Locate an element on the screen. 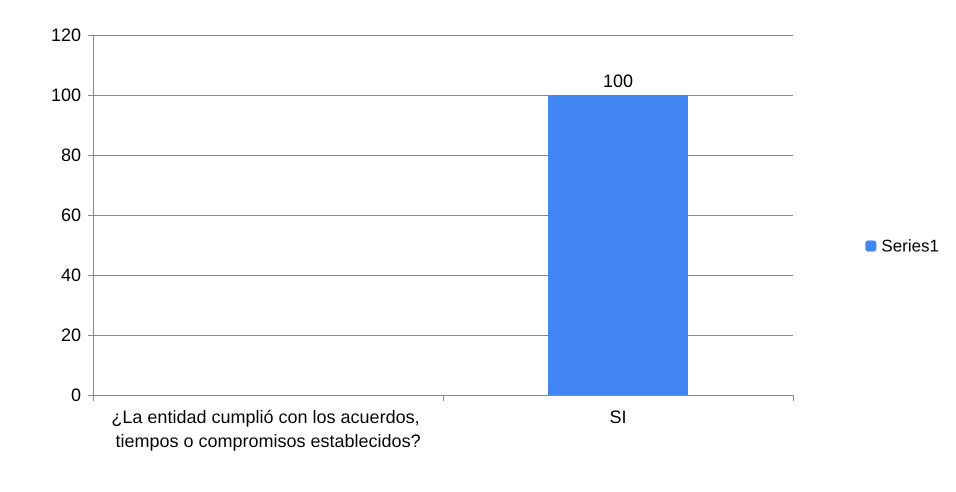  legend-label: Series1 is located at coordinates (910, 246).